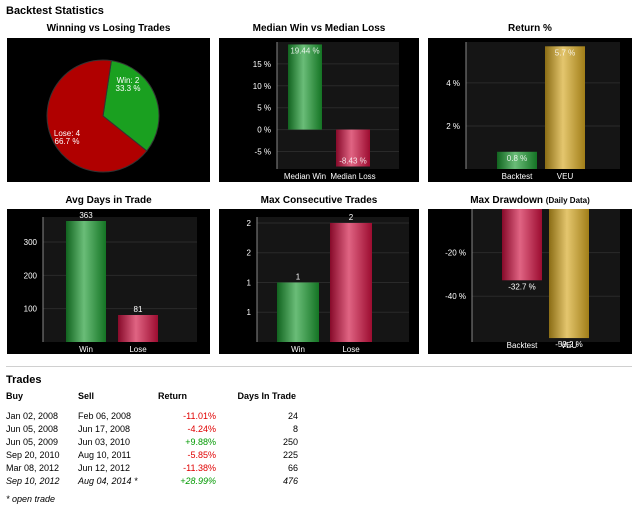 This screenshot has width=640, height=510. What do you see at coordinates (530, 200) in the screenshot?
I see `chart-title-drawdown: Max Drawdown (Daily Data)` at bounding box center [530, 200].